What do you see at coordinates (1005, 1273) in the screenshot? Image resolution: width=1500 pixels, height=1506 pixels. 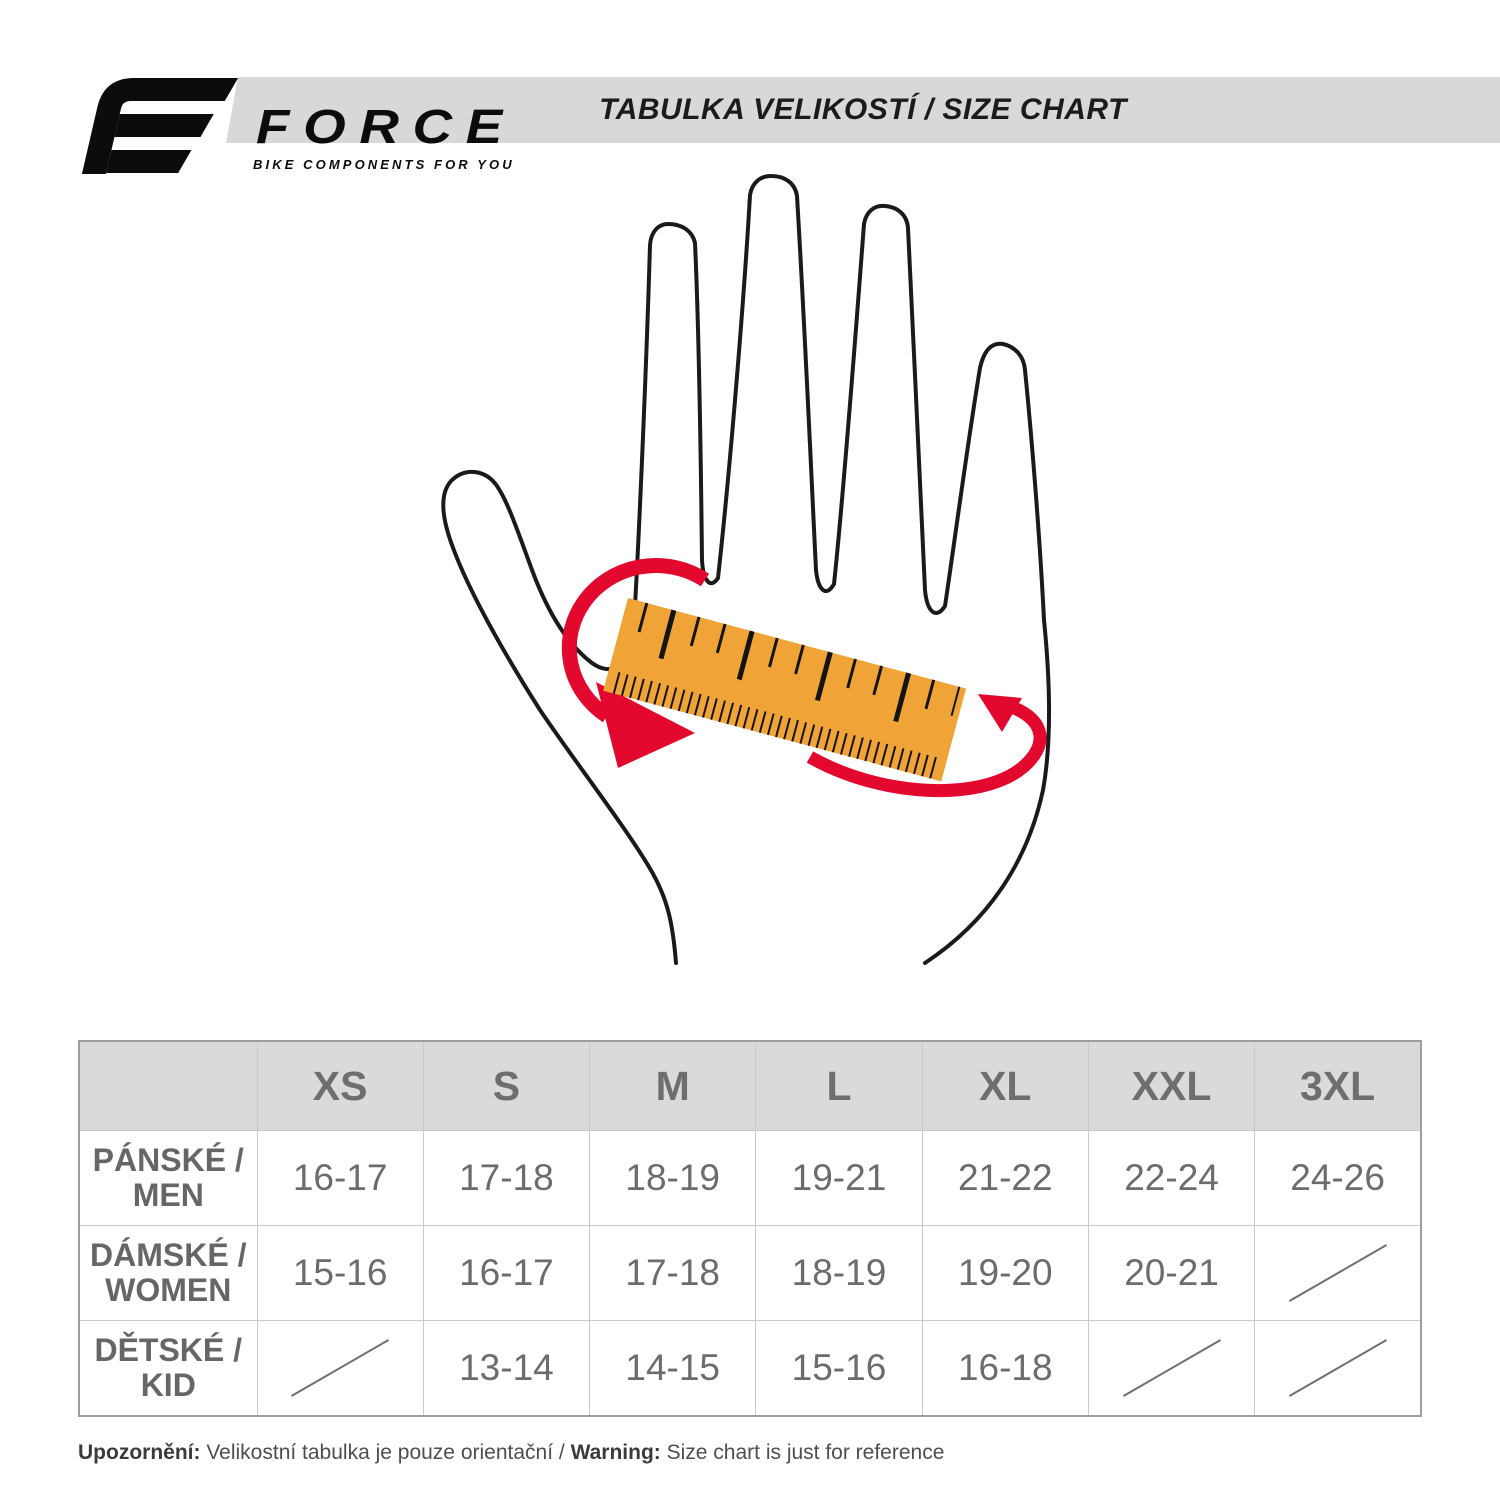 I see `size-cell: 19-20` at bounding box center [1005, 1273].